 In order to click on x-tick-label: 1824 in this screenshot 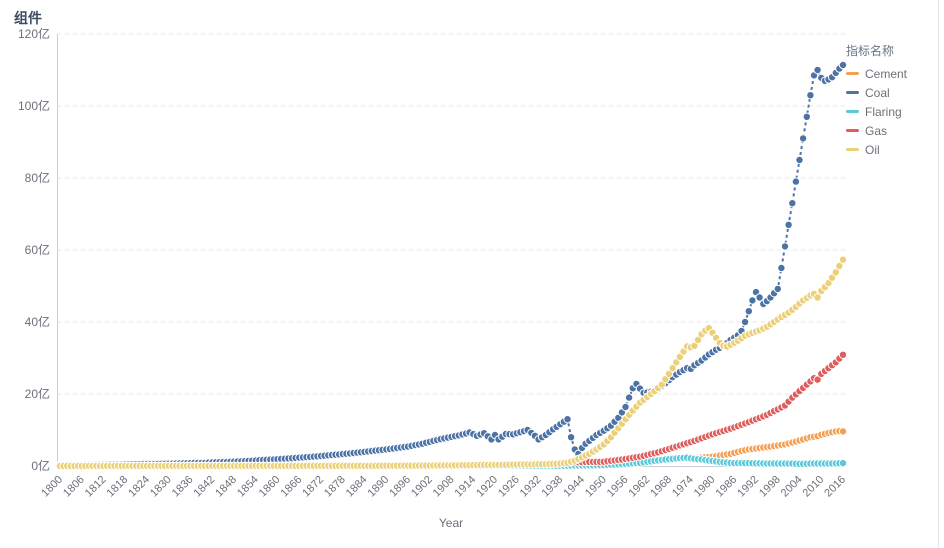, I will do `click(139, 487)`.